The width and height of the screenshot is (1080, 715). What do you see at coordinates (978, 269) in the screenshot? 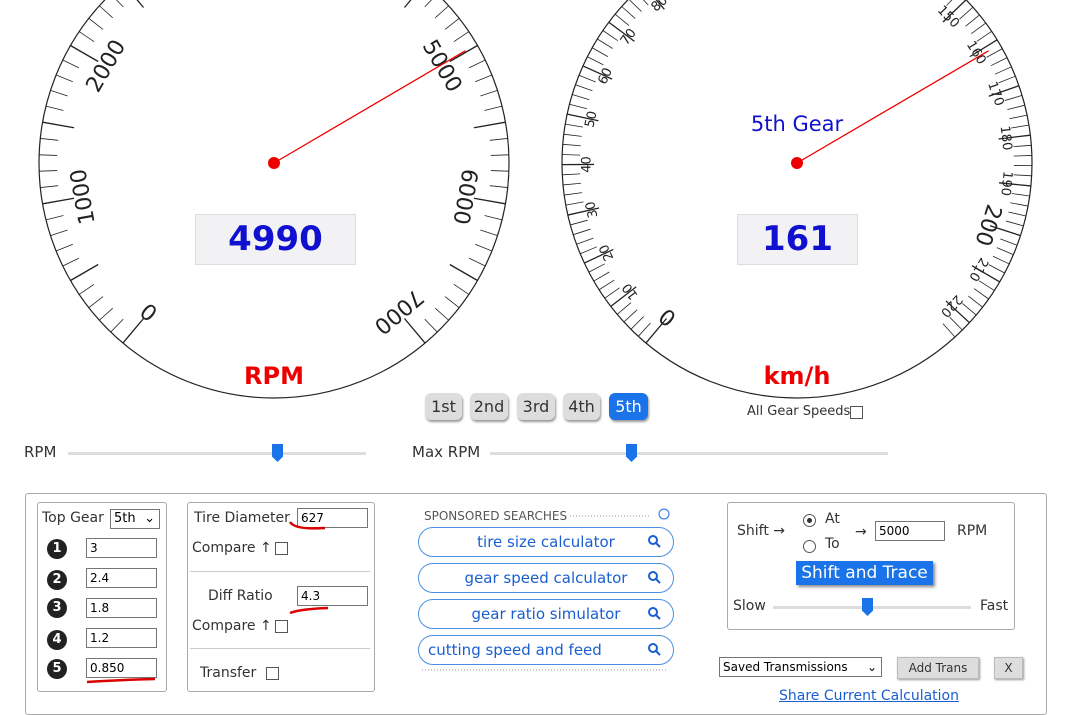
I see `gauge-label: 210` at bounding box center [978, 269].